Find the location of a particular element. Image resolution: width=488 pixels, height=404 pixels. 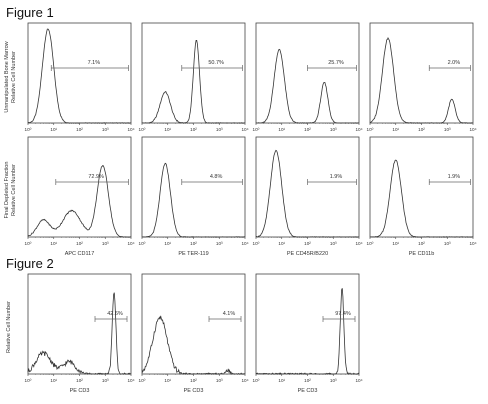

histogram-panel: 10⁰ 10¹ 10² 10³ 10⁴ 42.6% PE CD3 is located at coordinates (80, 333).